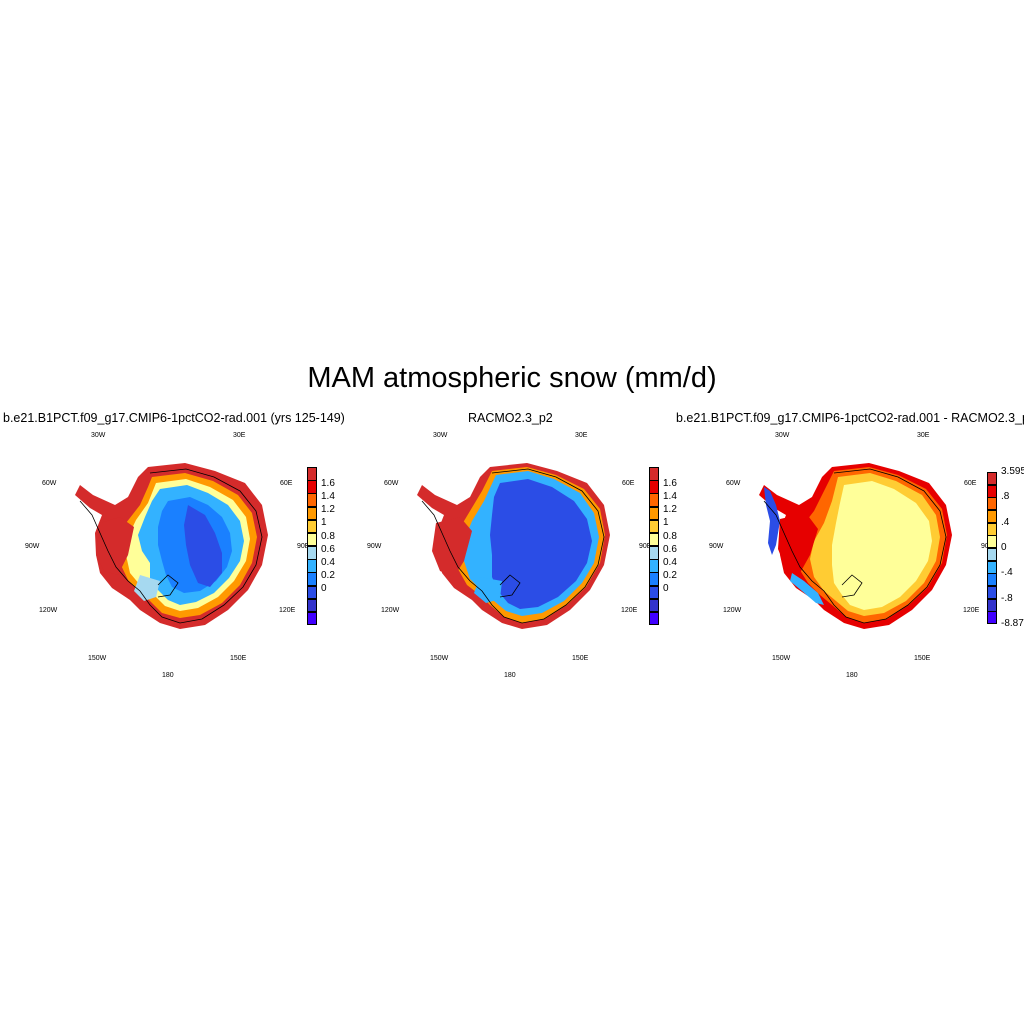 This screenshot has width=1024, height=1024. What do you see at coordinates (328, 510) in the screenshot?
I see `colorbar-label: 1.2` at bounding box center [328, 510].